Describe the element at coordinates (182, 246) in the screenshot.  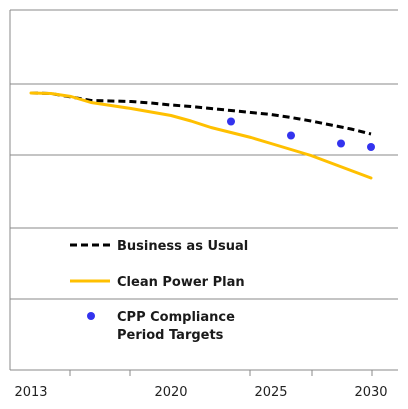
I see `legend-label-1: Business as Usual` at that location.